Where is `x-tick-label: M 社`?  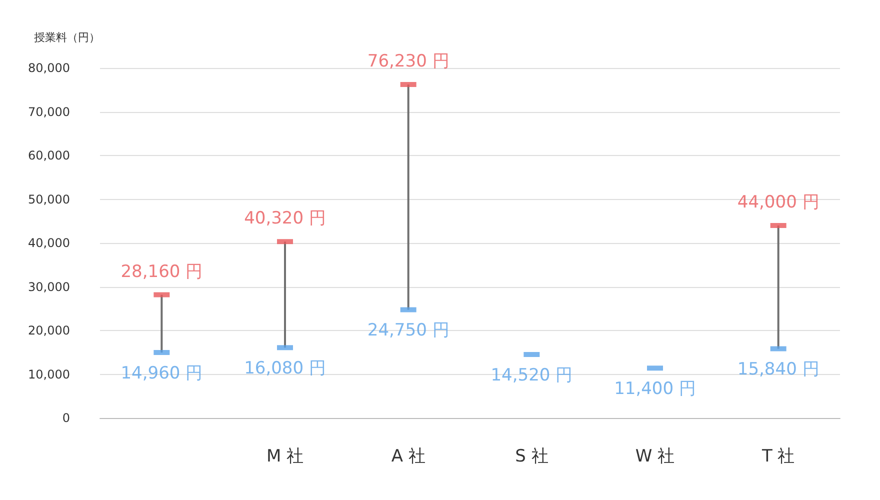 x-tick-label: M 社 is located at coordinates (285, 456).